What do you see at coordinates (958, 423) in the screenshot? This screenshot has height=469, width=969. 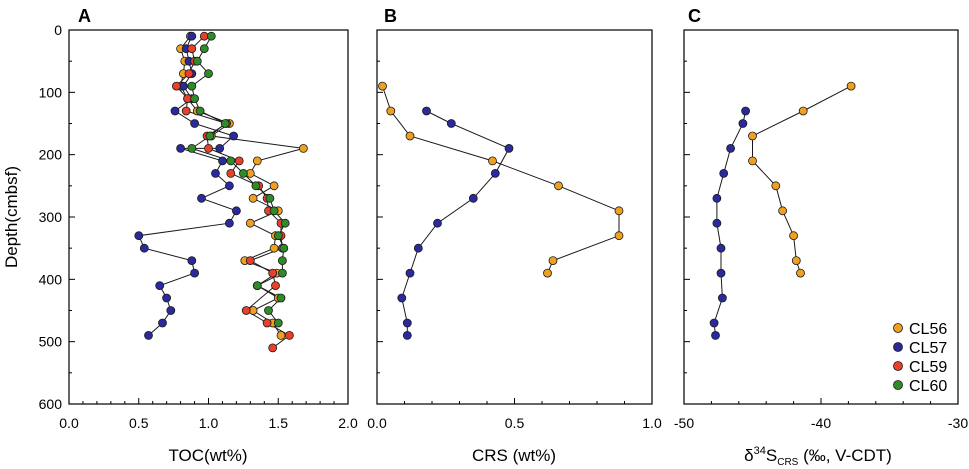 I see `panel-c-x-tick-label-30: -30` at bounding box center [958, 423].